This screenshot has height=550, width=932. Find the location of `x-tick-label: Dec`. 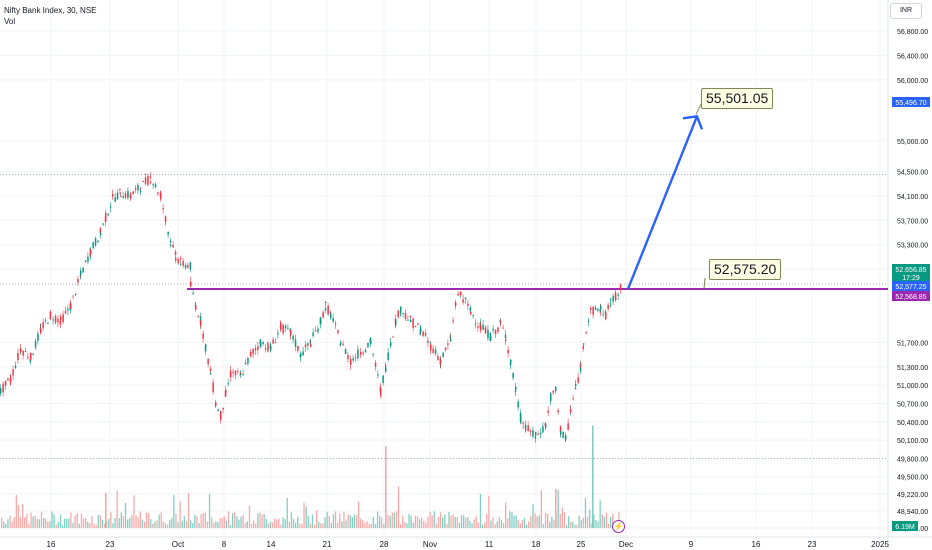

x-tick-label: Dec is located at coordinates (626, 544).